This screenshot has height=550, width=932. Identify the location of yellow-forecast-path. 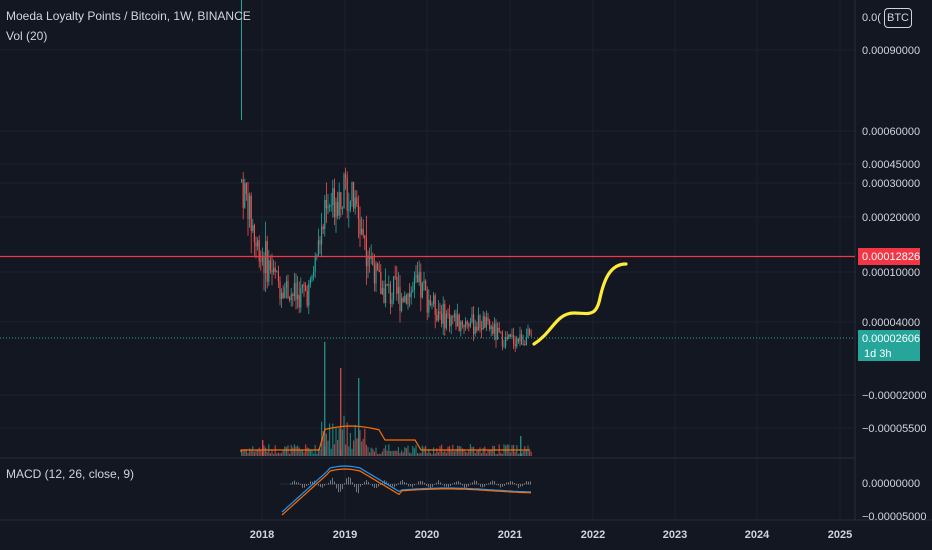
(580, 304).